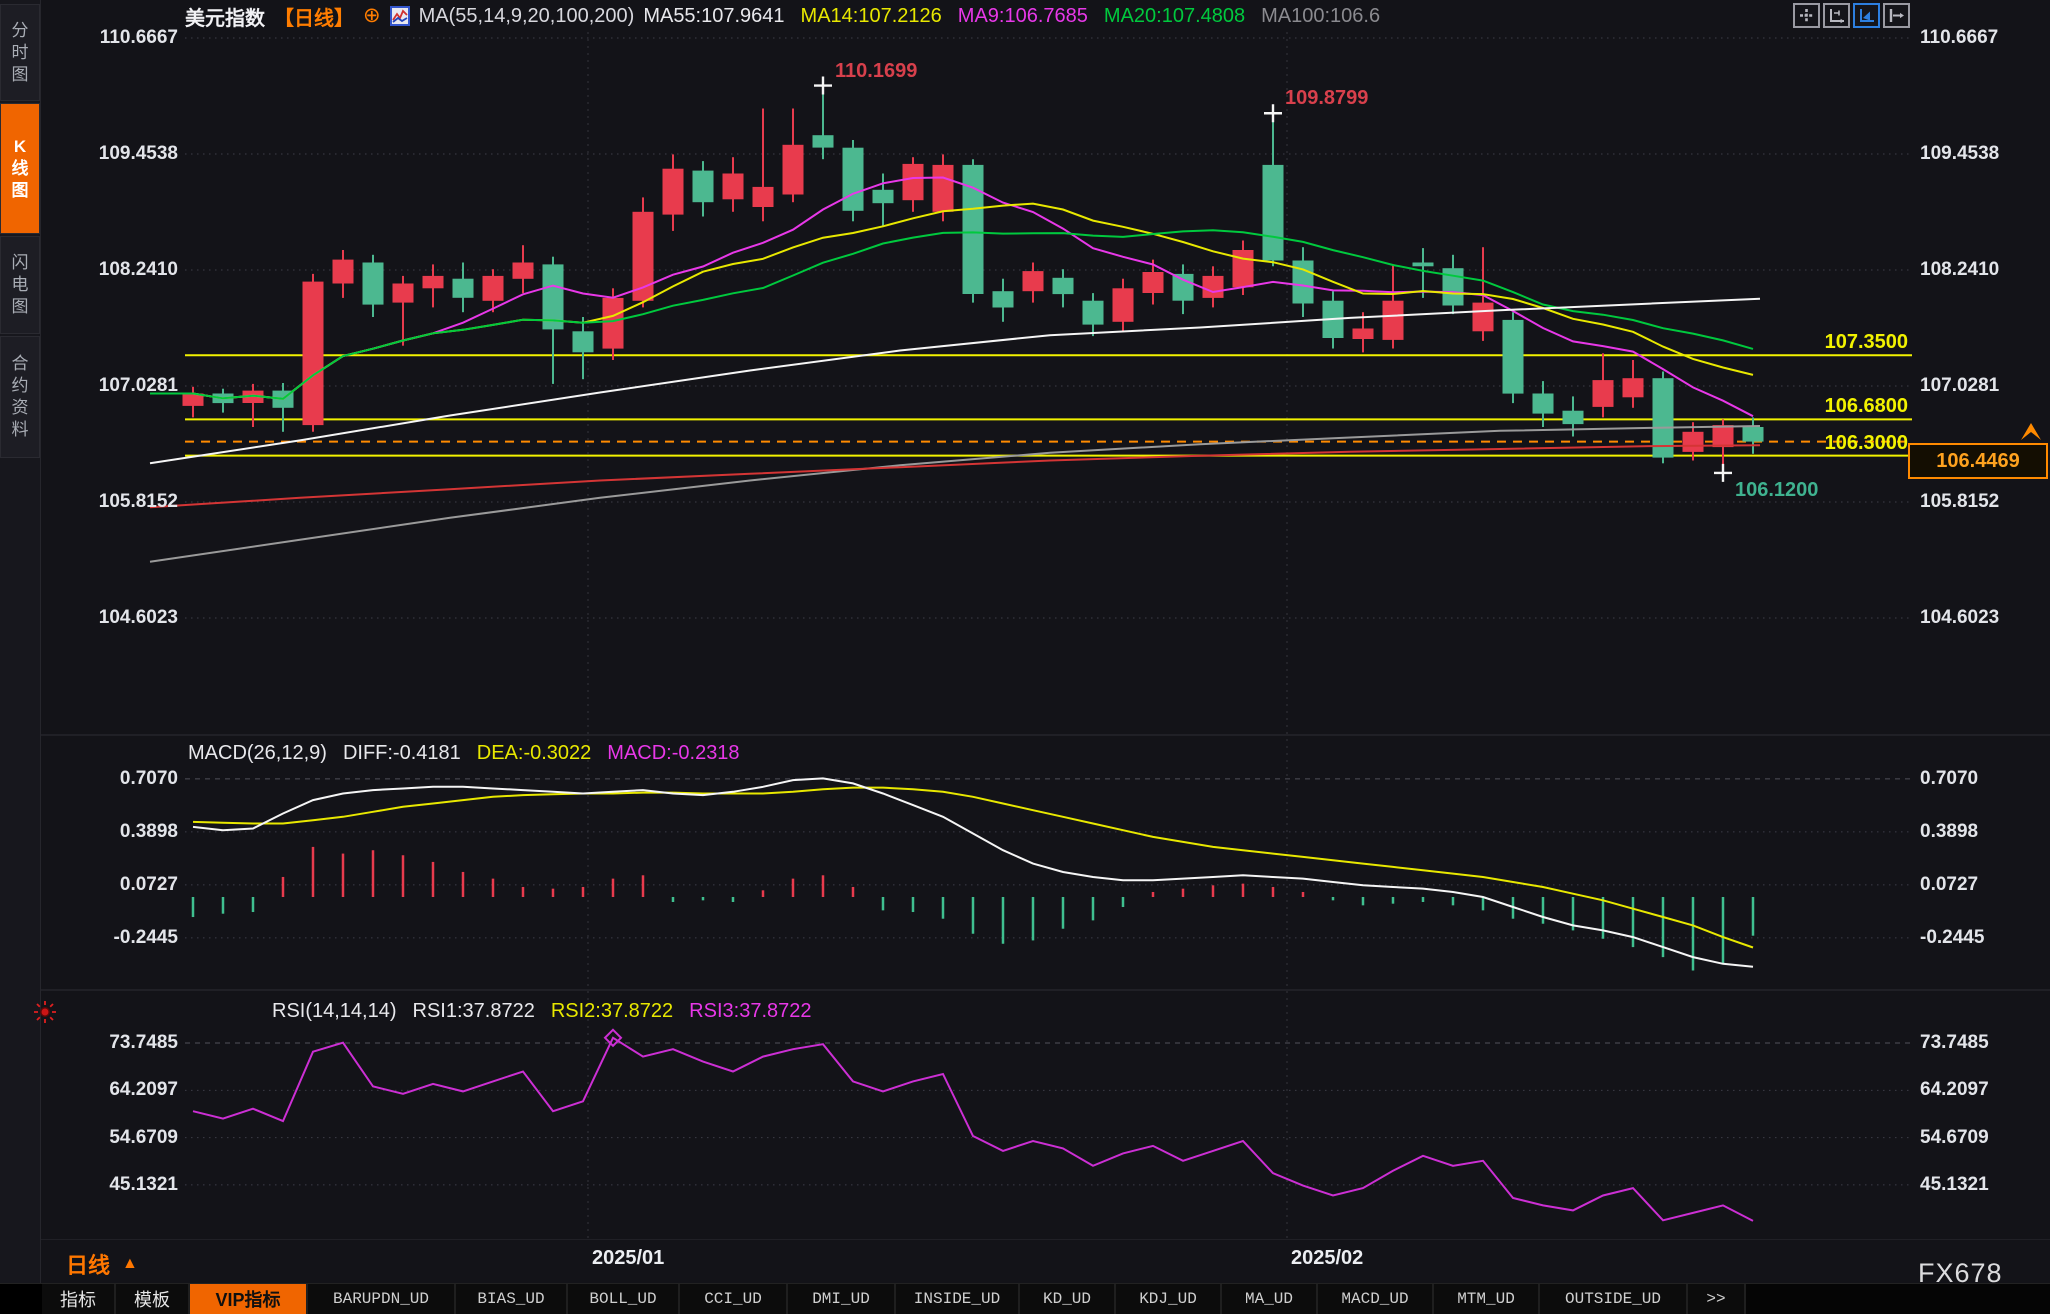 The width and height of the screenshot is (2050, 1314). I want to click on rsi-peak-marker, so click(613, 1038).